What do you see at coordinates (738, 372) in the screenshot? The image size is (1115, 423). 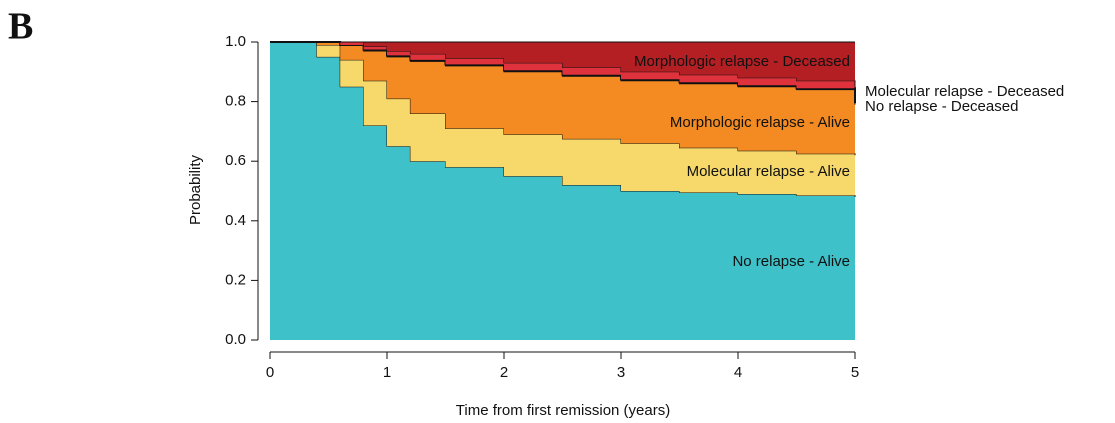 I see `x-tick-label: 4` at bounding box center [738, 372].